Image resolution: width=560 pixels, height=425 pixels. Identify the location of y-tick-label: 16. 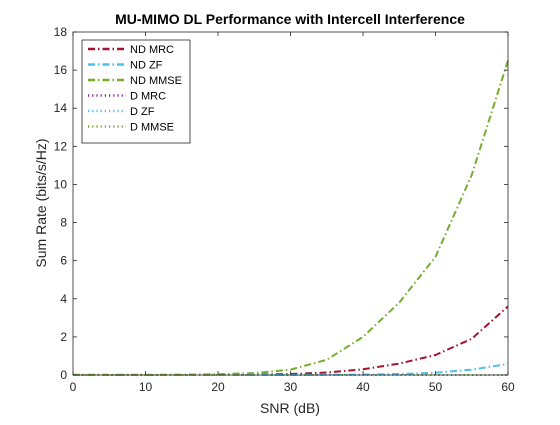
(61, 70).